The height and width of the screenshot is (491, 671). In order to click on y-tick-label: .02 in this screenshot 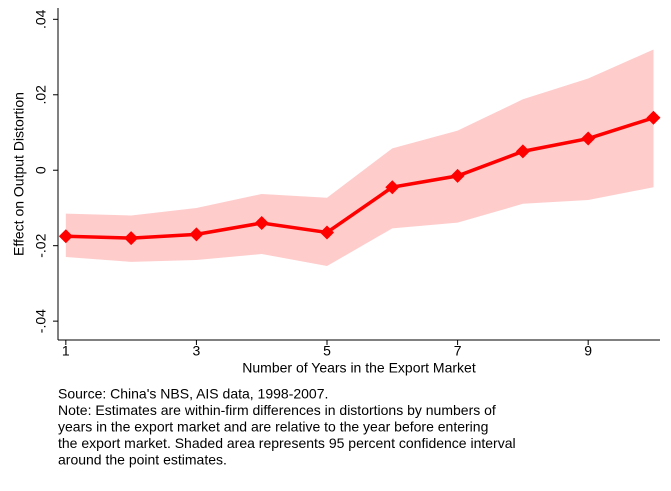, I will do `click(41, 95)`.